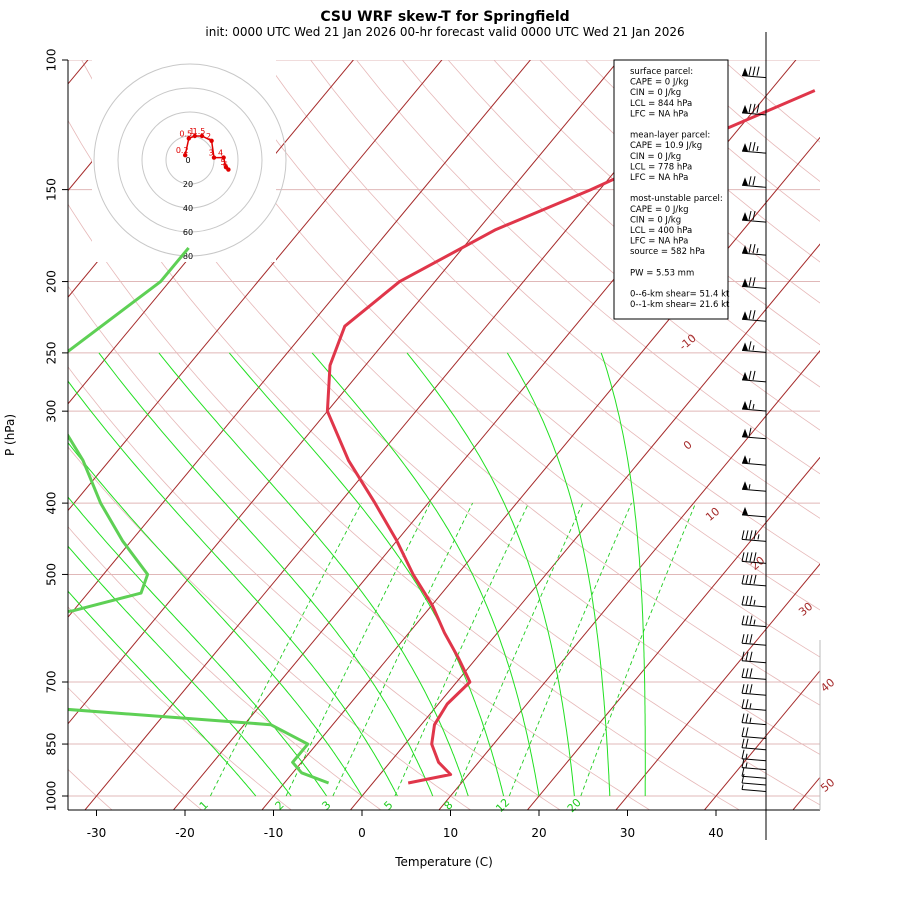  Describe the element at coordinates (188, 256) in the screenshot. I see `hodograph-ring-label: 80` at that location.